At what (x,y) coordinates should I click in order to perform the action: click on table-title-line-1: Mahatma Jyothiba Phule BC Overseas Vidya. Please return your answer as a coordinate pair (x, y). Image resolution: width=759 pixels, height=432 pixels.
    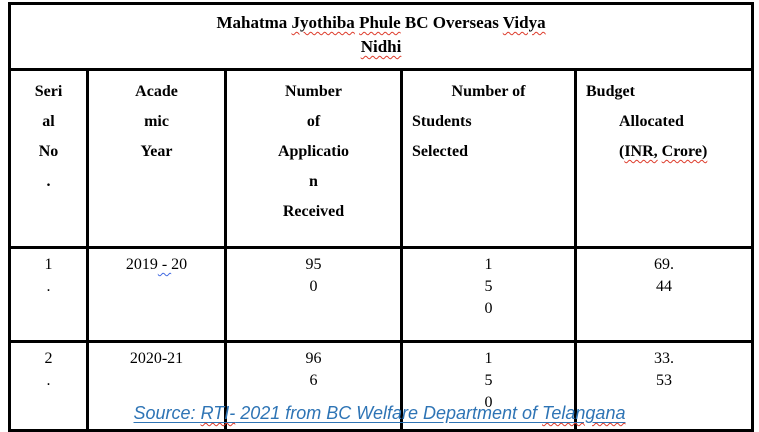
    Looking at the image, I should click on (381, 23).